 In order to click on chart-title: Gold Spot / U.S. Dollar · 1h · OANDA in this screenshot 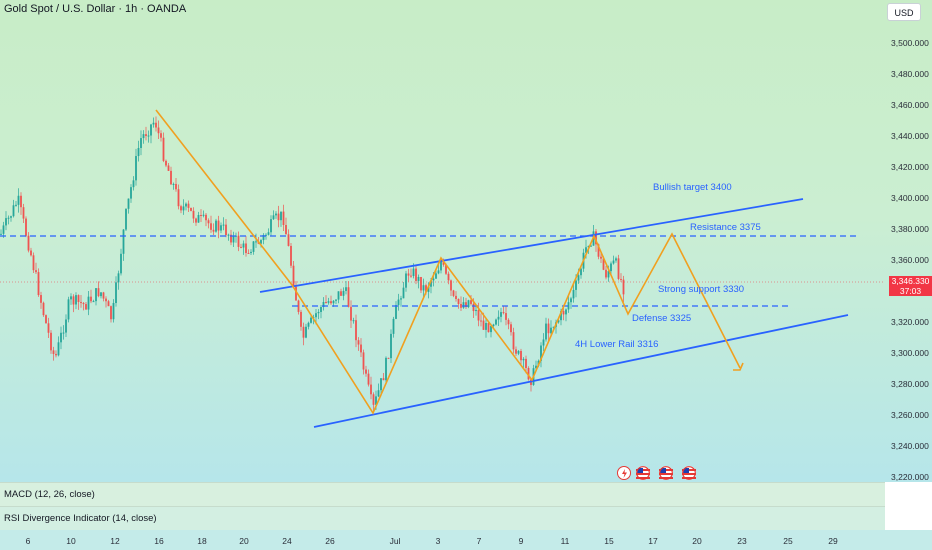, I will do `click(95, 9)`.